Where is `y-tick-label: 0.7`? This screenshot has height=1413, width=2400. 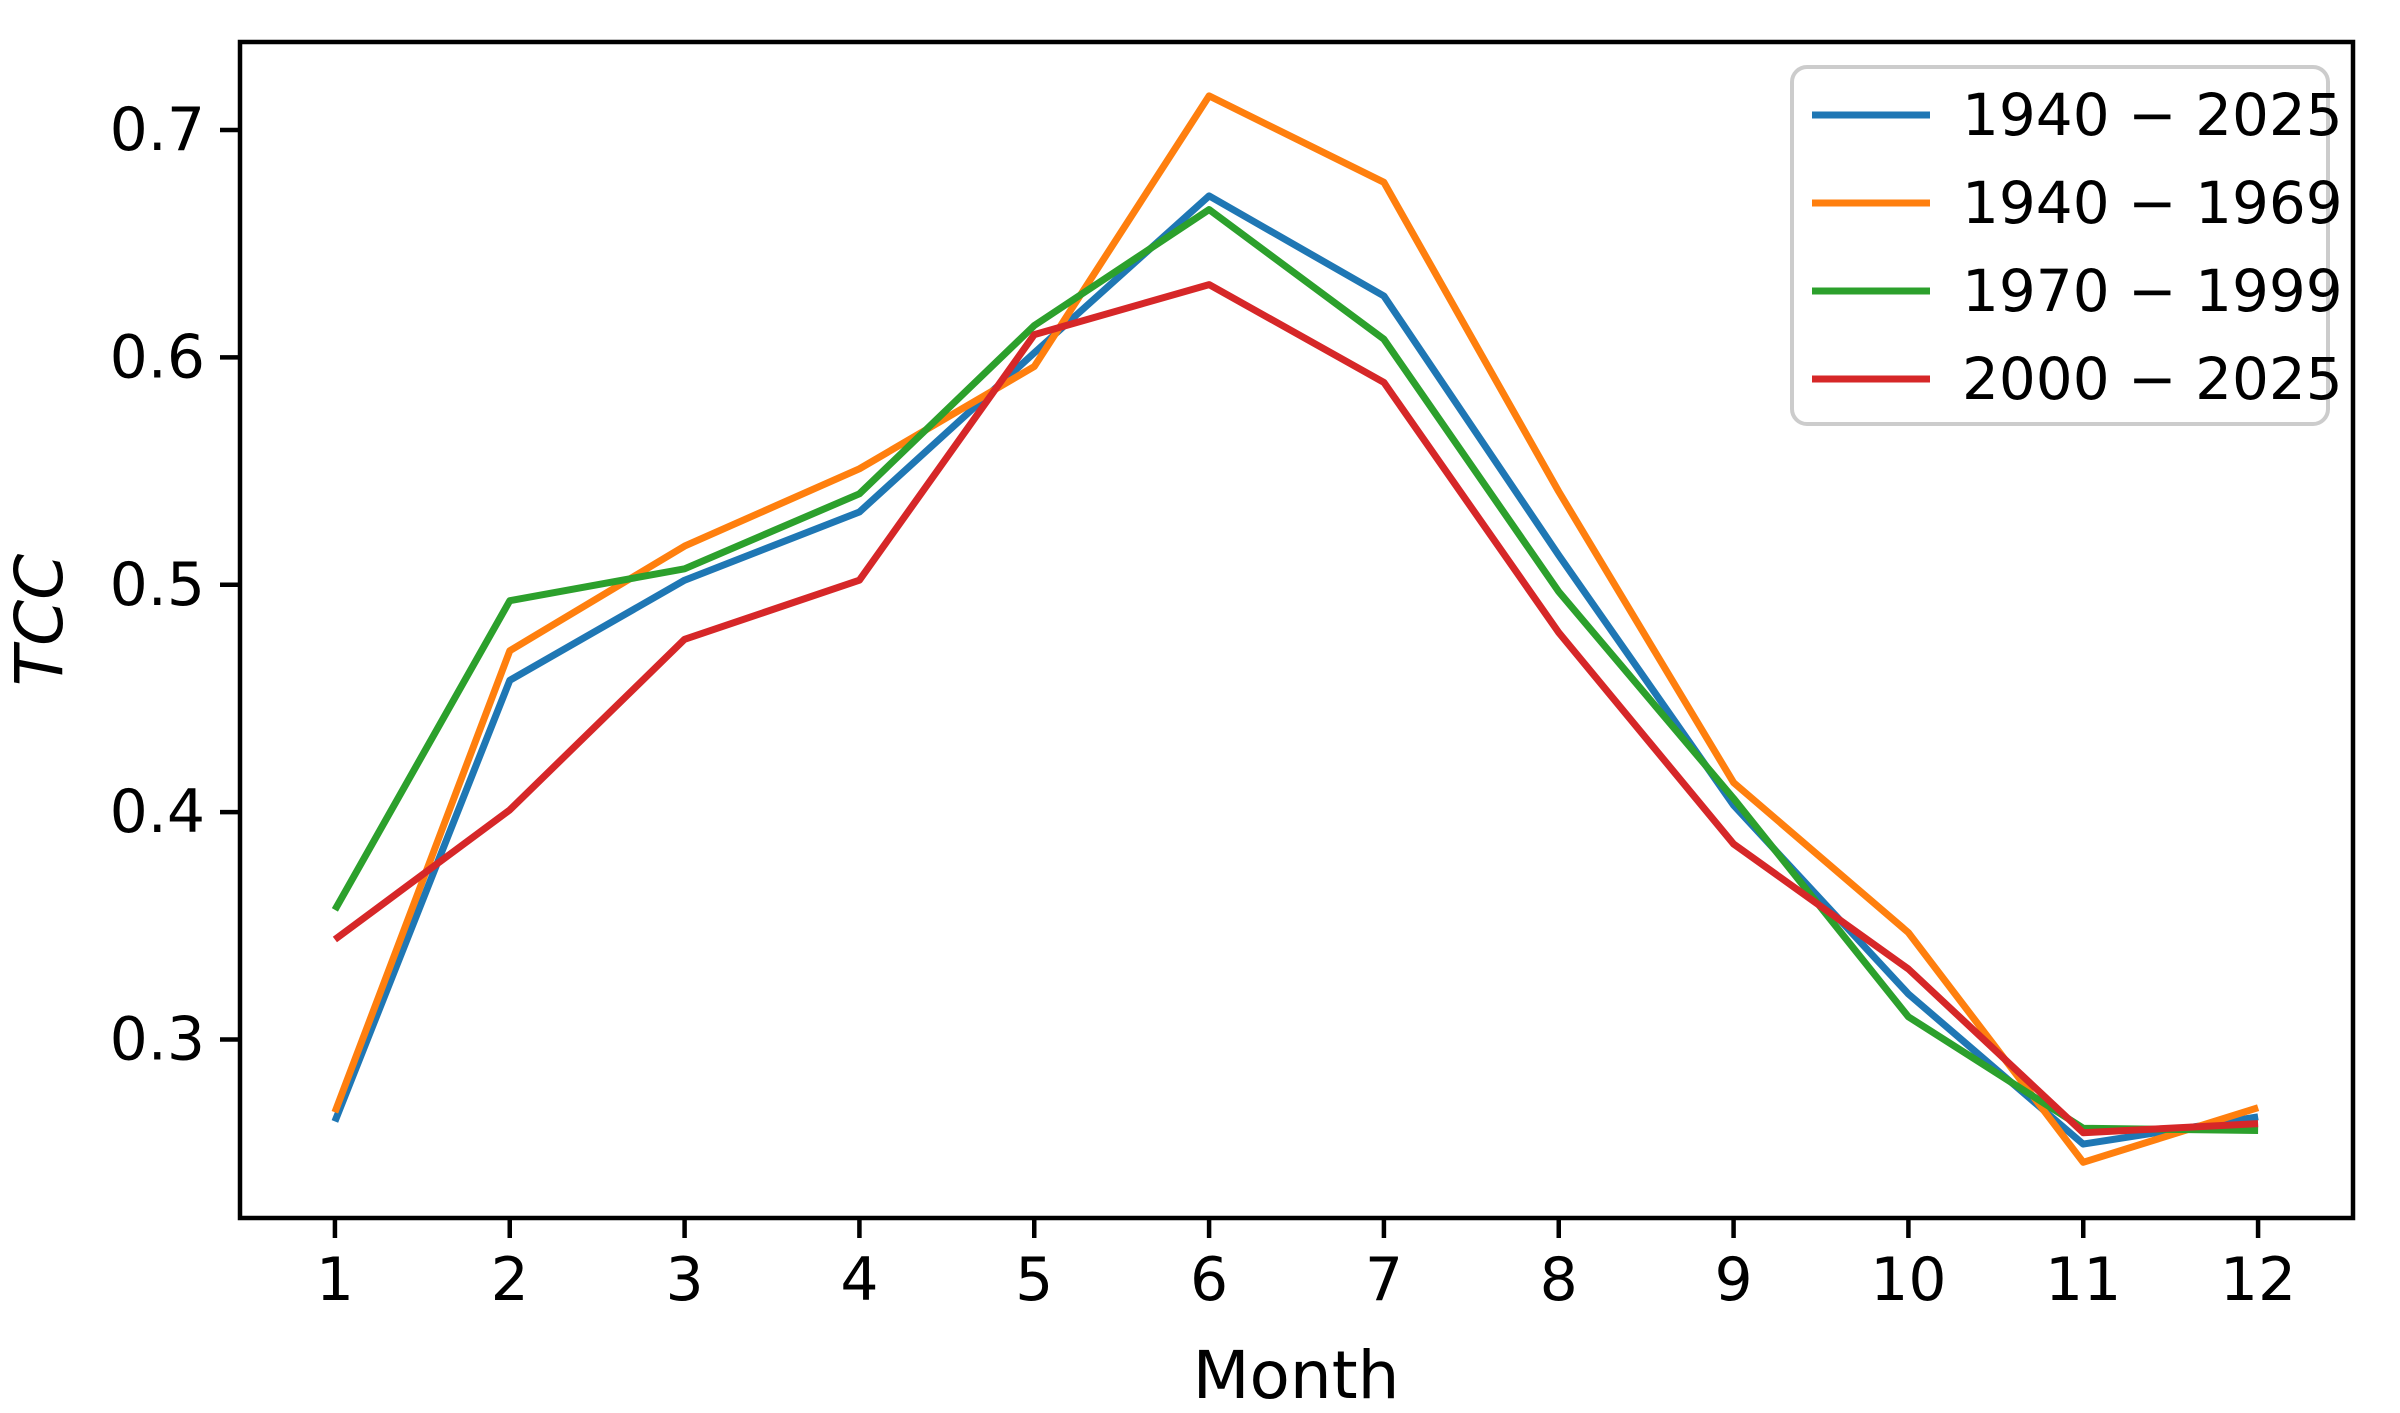
y-tick-label: 0.7 is located at coordinates (157, 130).